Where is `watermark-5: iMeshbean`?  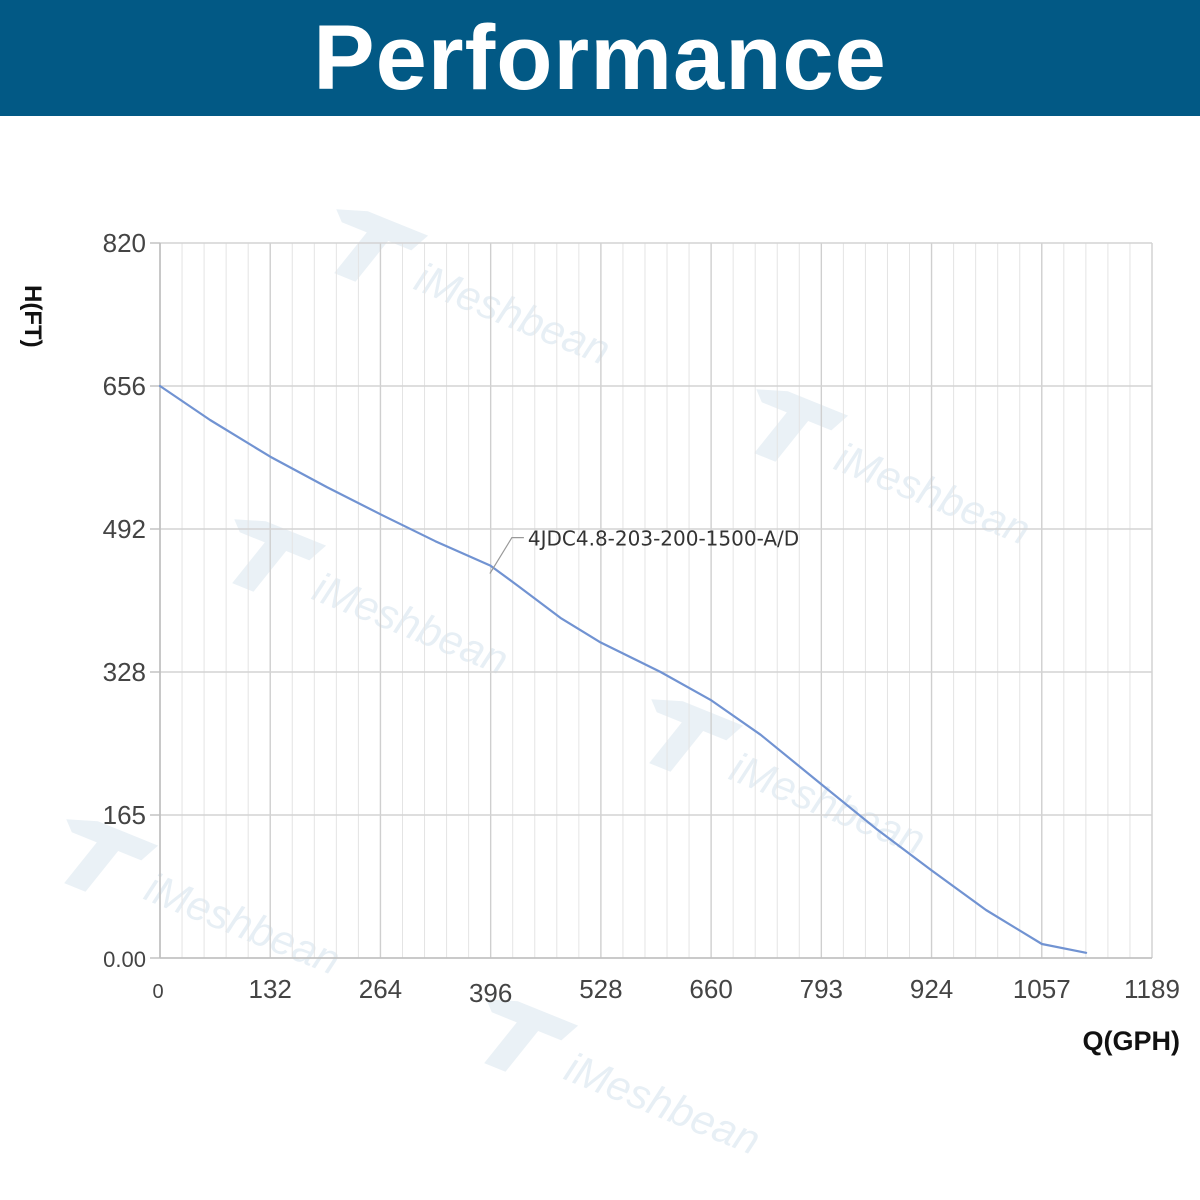
watermark-5: iMeshbean is located at coordinates (625, 1081).